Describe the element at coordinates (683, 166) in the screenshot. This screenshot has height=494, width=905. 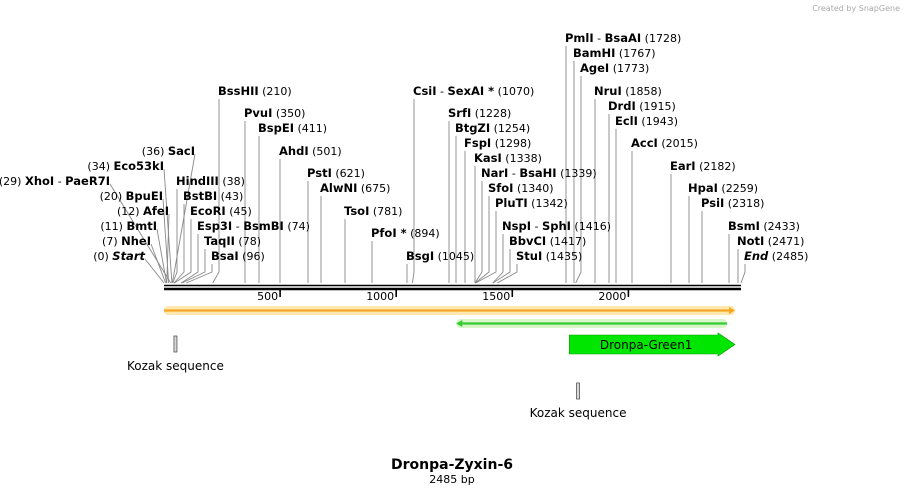
I see `site-name: EarI` at that location.